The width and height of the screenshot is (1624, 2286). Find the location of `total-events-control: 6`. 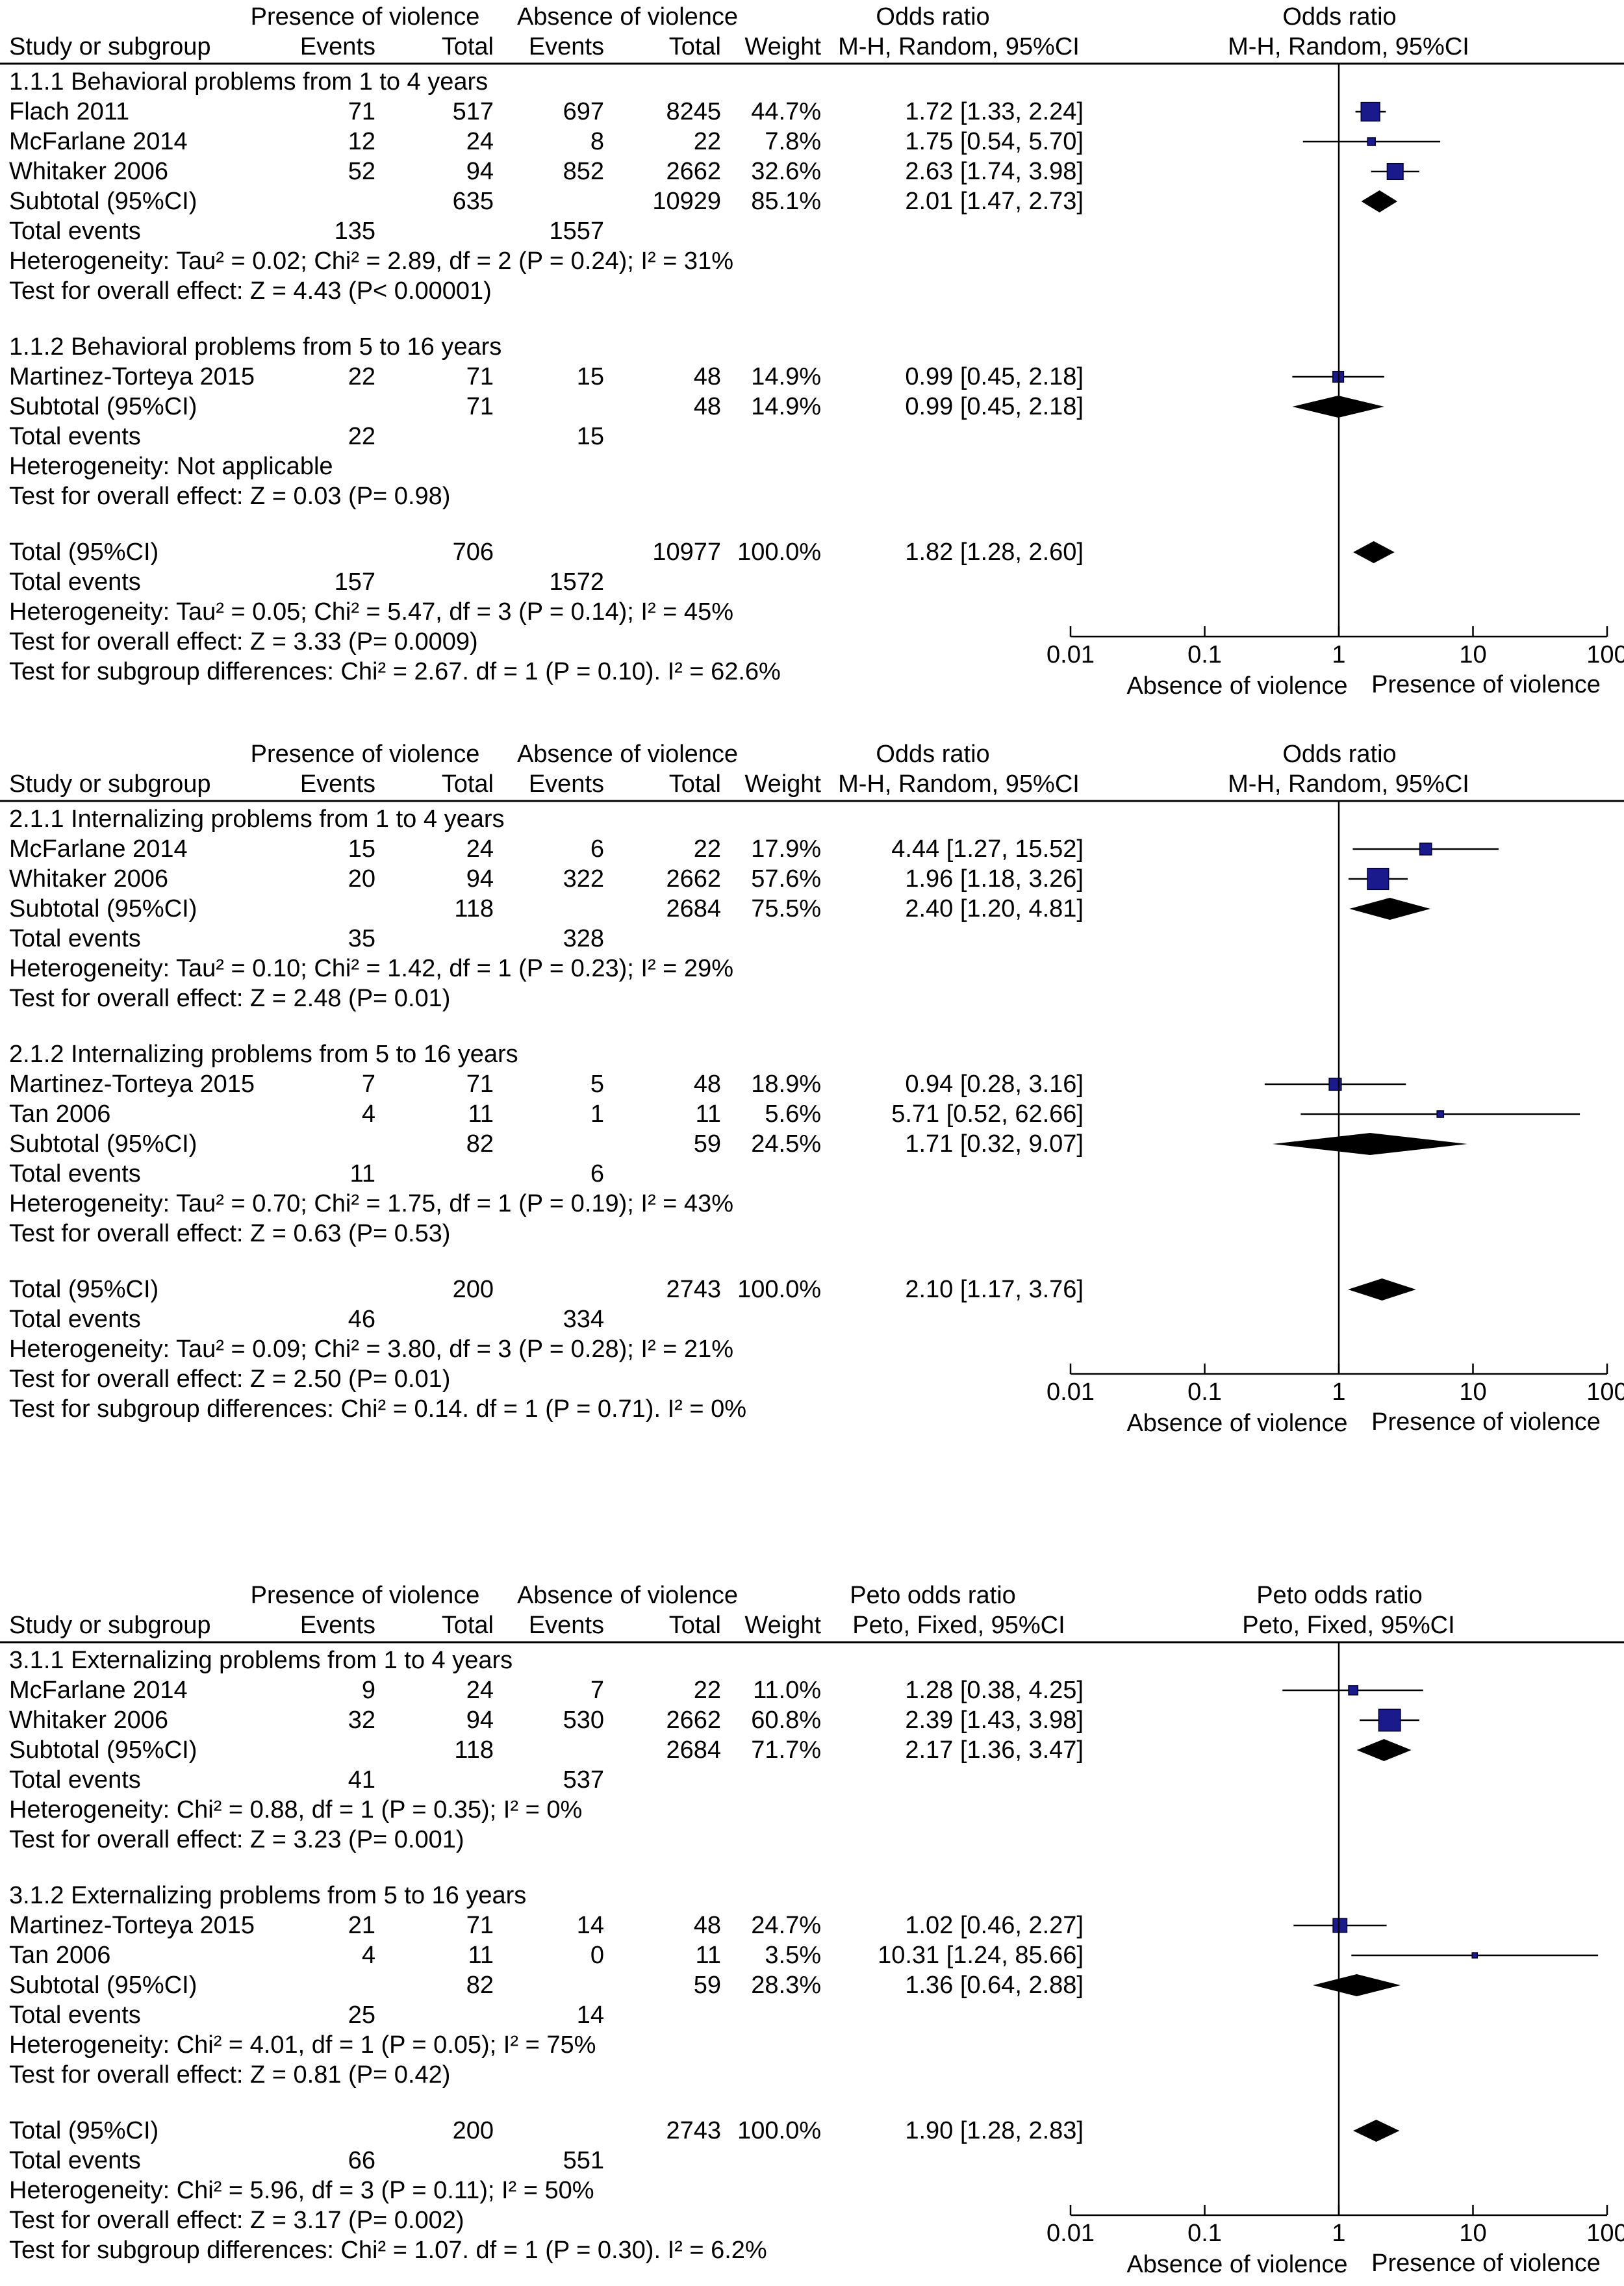

total-events-control: 6 is located at coordinates (597, 1173).